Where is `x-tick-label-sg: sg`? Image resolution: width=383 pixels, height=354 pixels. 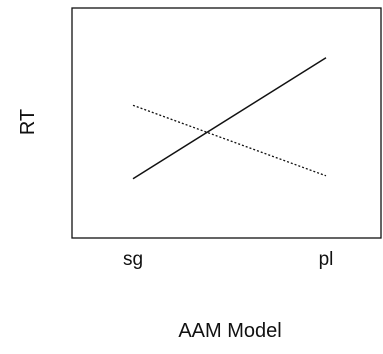 x-tick-label-sg: sg is located at coordinates (133, 259).